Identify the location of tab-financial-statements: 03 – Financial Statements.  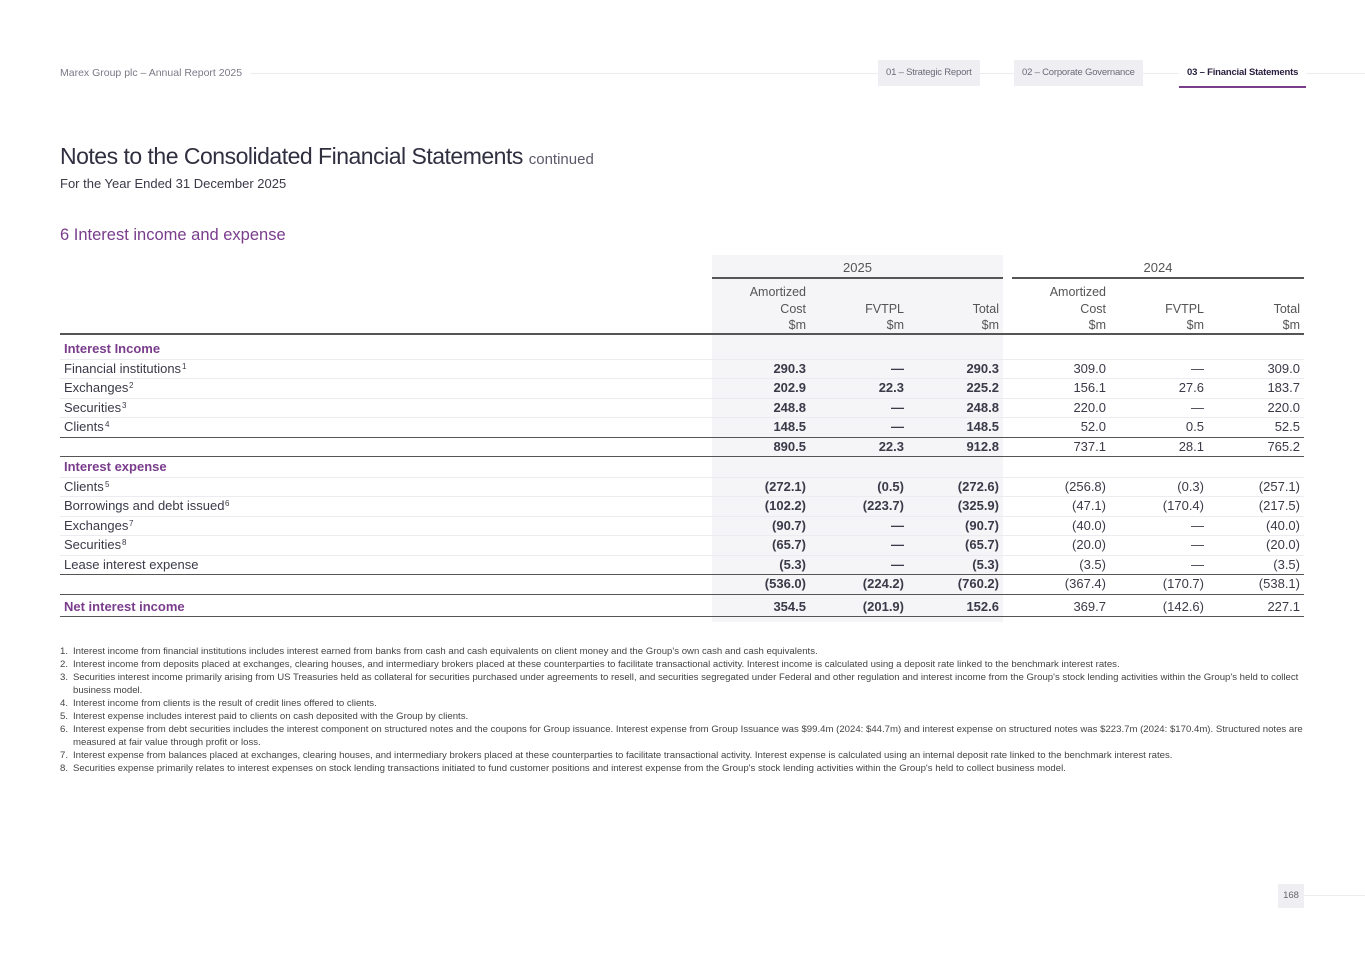
(1243, 74).